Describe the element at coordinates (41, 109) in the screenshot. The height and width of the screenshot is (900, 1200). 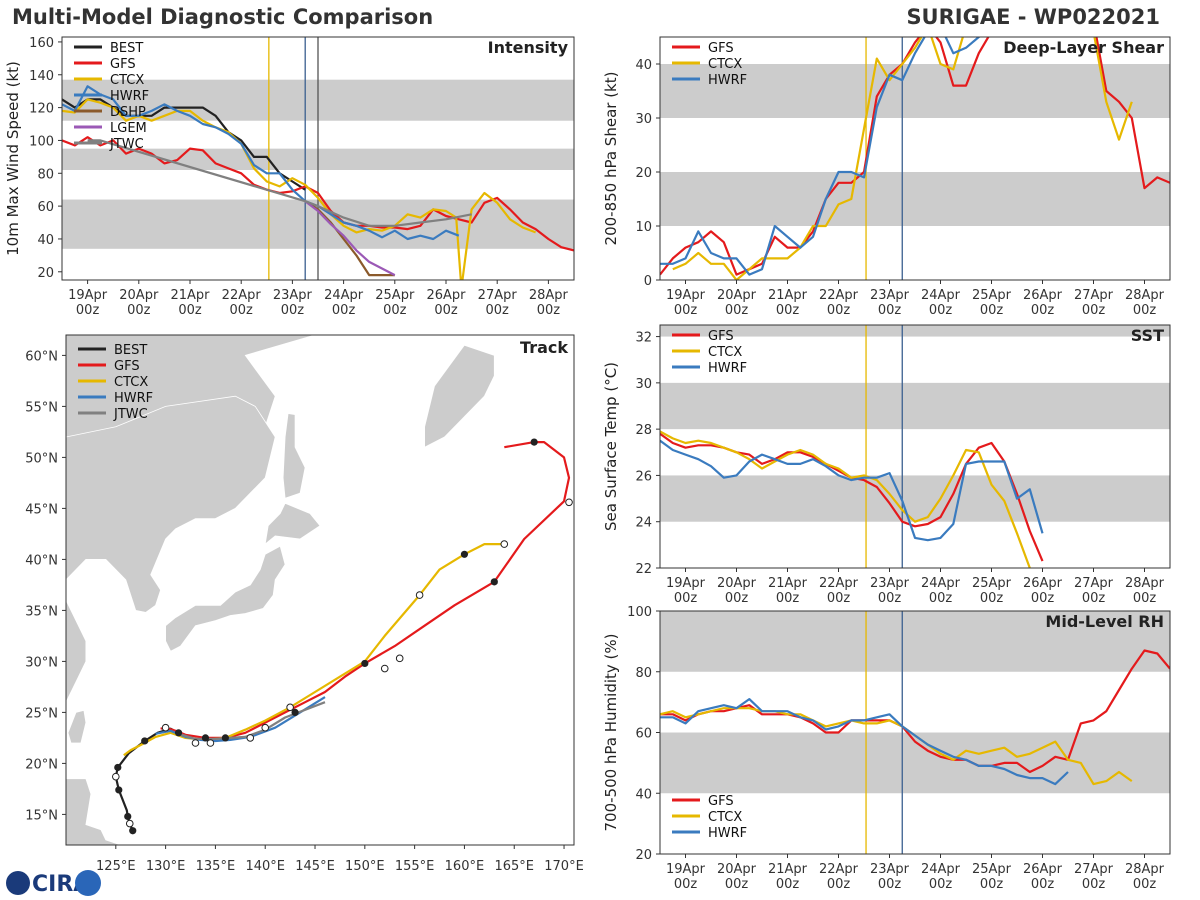
I see `intensity-ytick-label: 120` at that location.